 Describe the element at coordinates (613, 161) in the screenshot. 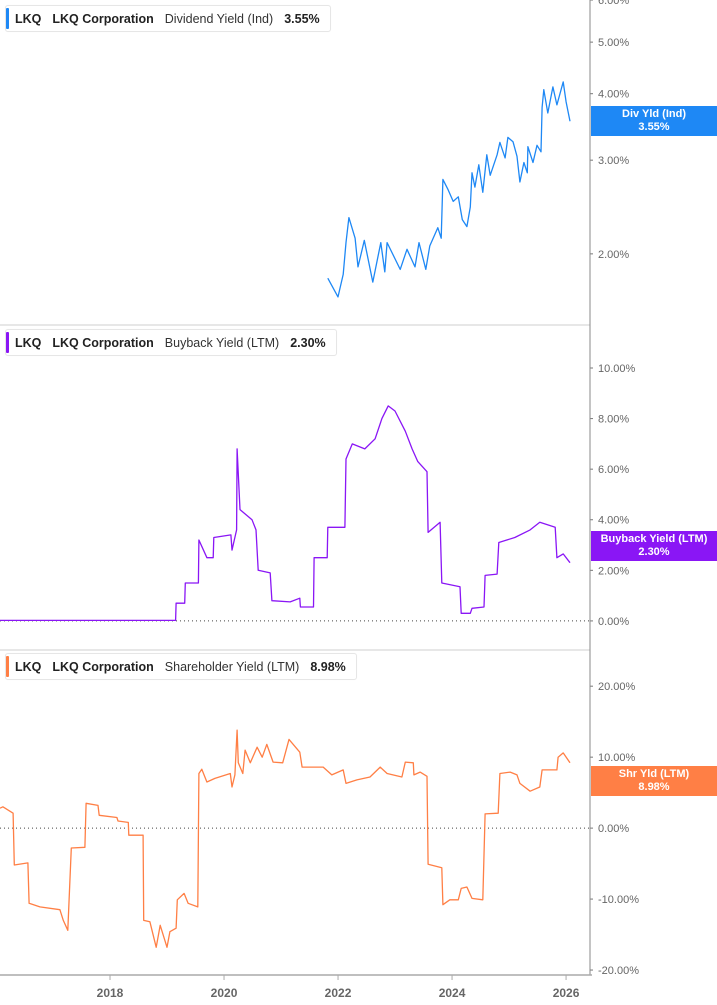

I see `y-tick-label: 3.00%` at that location.